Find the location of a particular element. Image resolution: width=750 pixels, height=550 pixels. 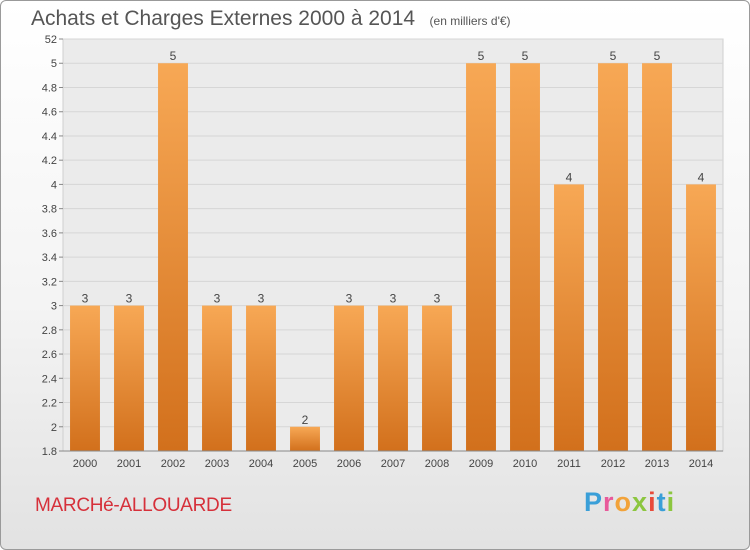

commune-name: MARCHé-ALLOUARDE is located at coordinates (133, 505).